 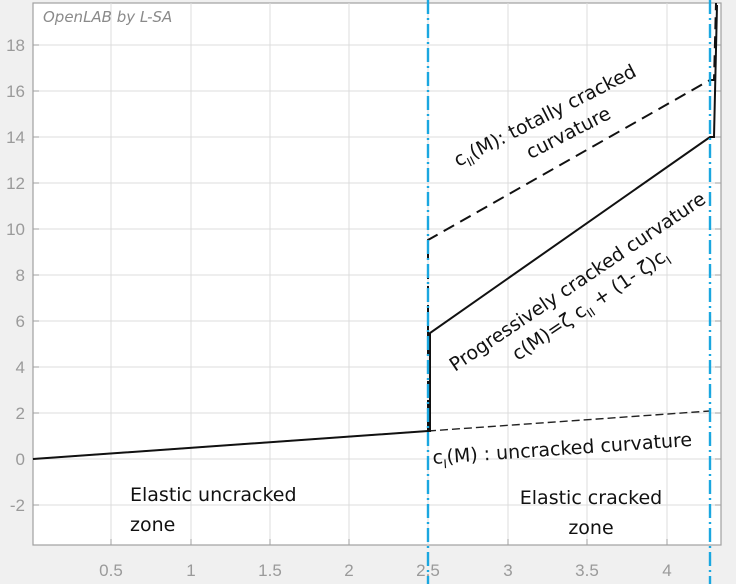 What do you see at coordinates (213, 495) in the screenshot?
I see `zone-label-uncracked: Elastic uncracked` at bounding box center [213, 495].